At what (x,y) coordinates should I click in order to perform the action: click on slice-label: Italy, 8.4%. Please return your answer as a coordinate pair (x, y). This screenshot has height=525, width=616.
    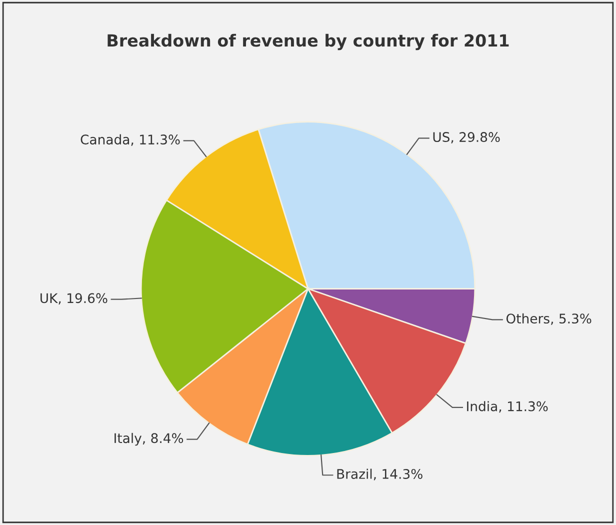
    Looking at the image, I should click on (149, 439).